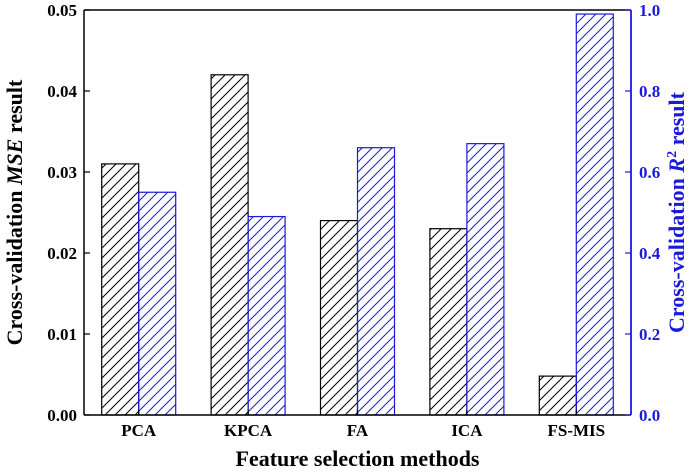 This screenshot has height=475, width=700. What do you see at coordinates (339, 318) in the screenshot?
I see `mse-bar-fa` at bounding box center [339, 318].